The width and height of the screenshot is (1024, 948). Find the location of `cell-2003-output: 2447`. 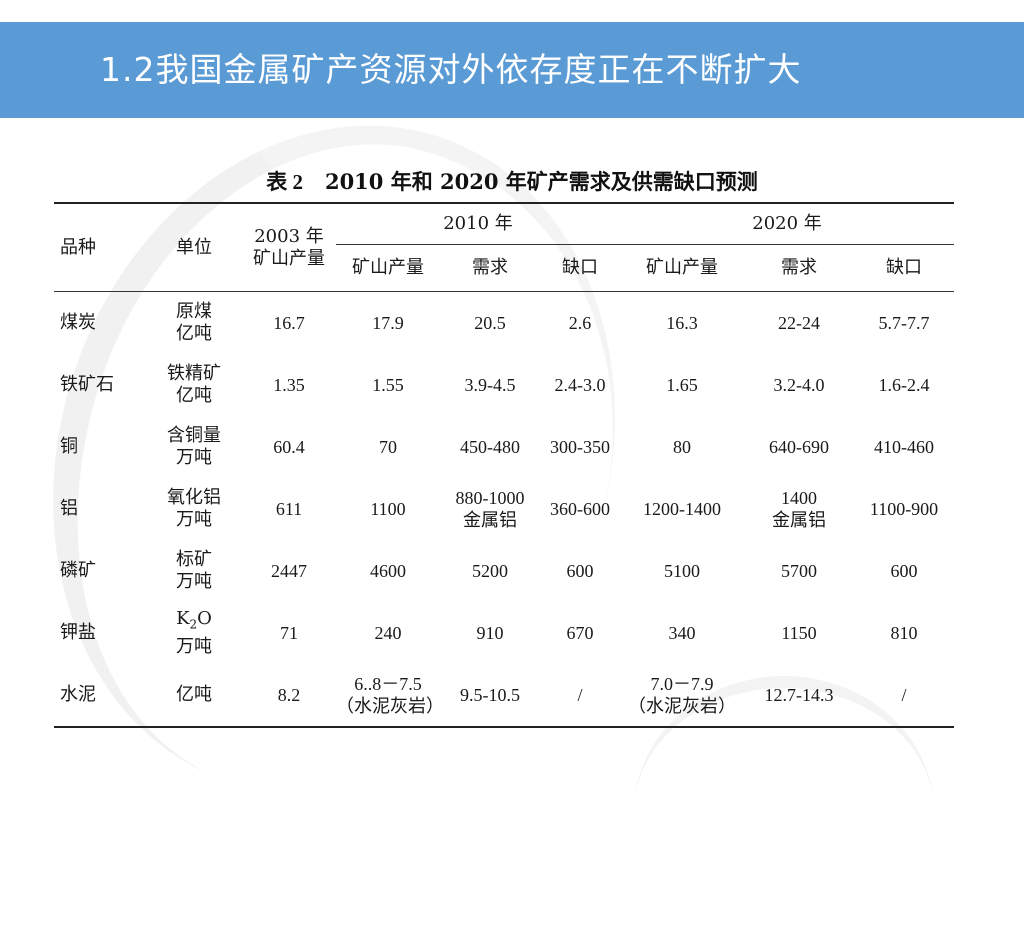

cell-2003-output: 2447 is located at coordinates (289, 571).